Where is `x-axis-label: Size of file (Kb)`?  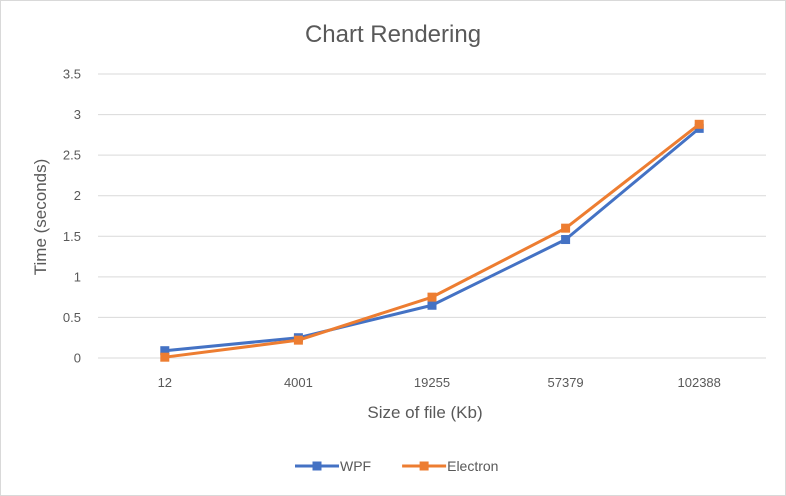
x-axis-label: Size of file (Kb) is located at coordinates (424, 412).